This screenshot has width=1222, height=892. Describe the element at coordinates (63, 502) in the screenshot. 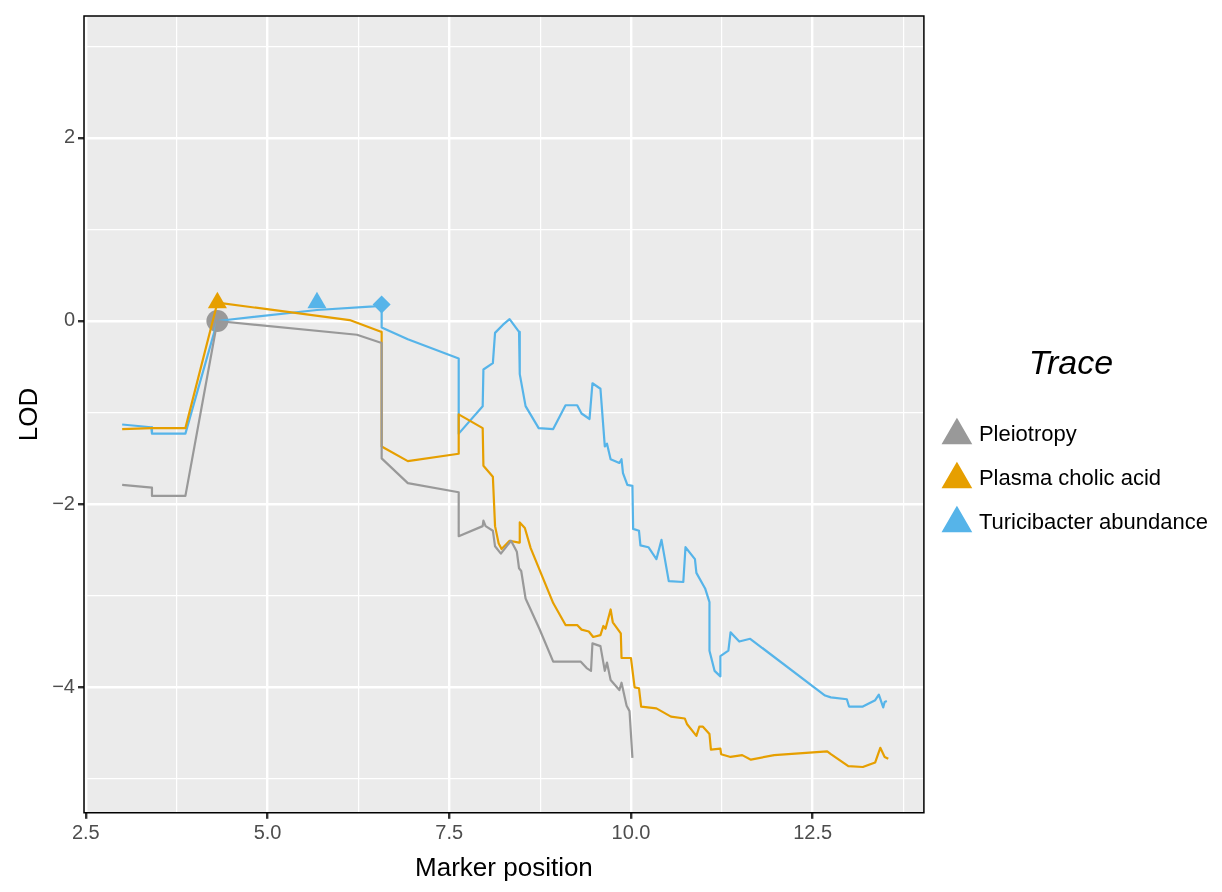

I see `y-tick-label: −2` at that location.